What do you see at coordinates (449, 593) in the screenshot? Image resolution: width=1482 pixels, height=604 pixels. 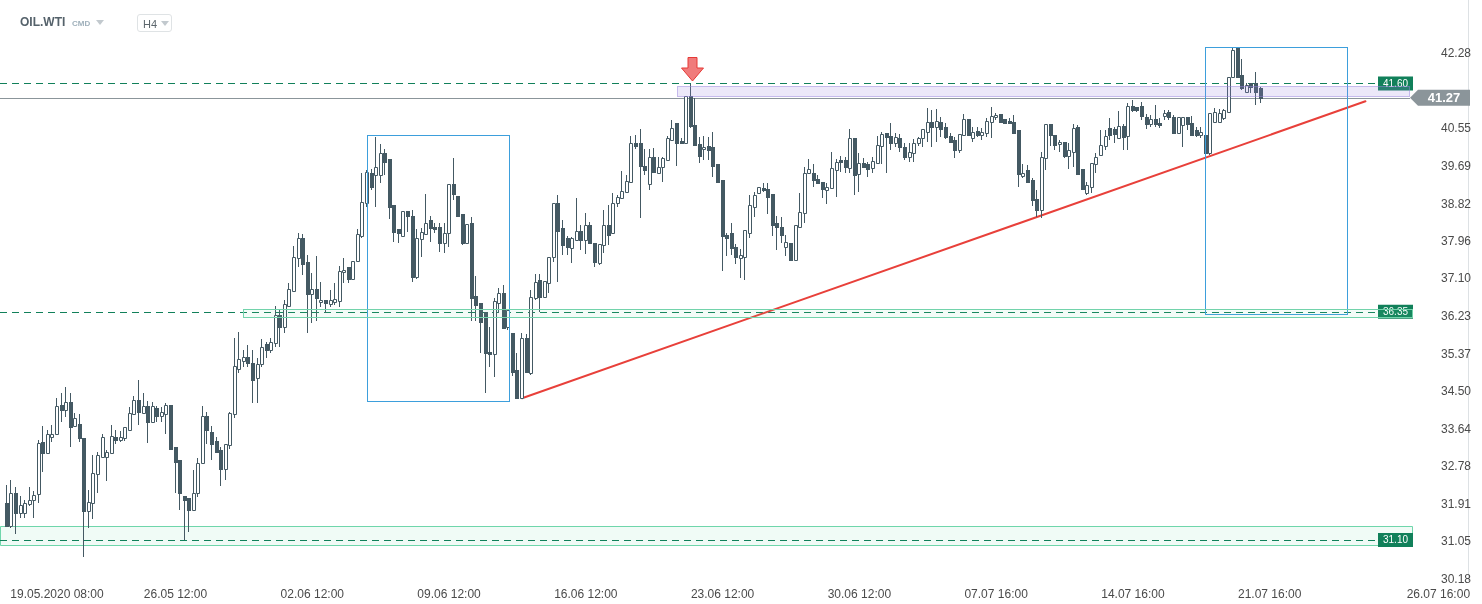 I see `x-tick-label: 09.06 12:00` at bounding box center [449, 593].